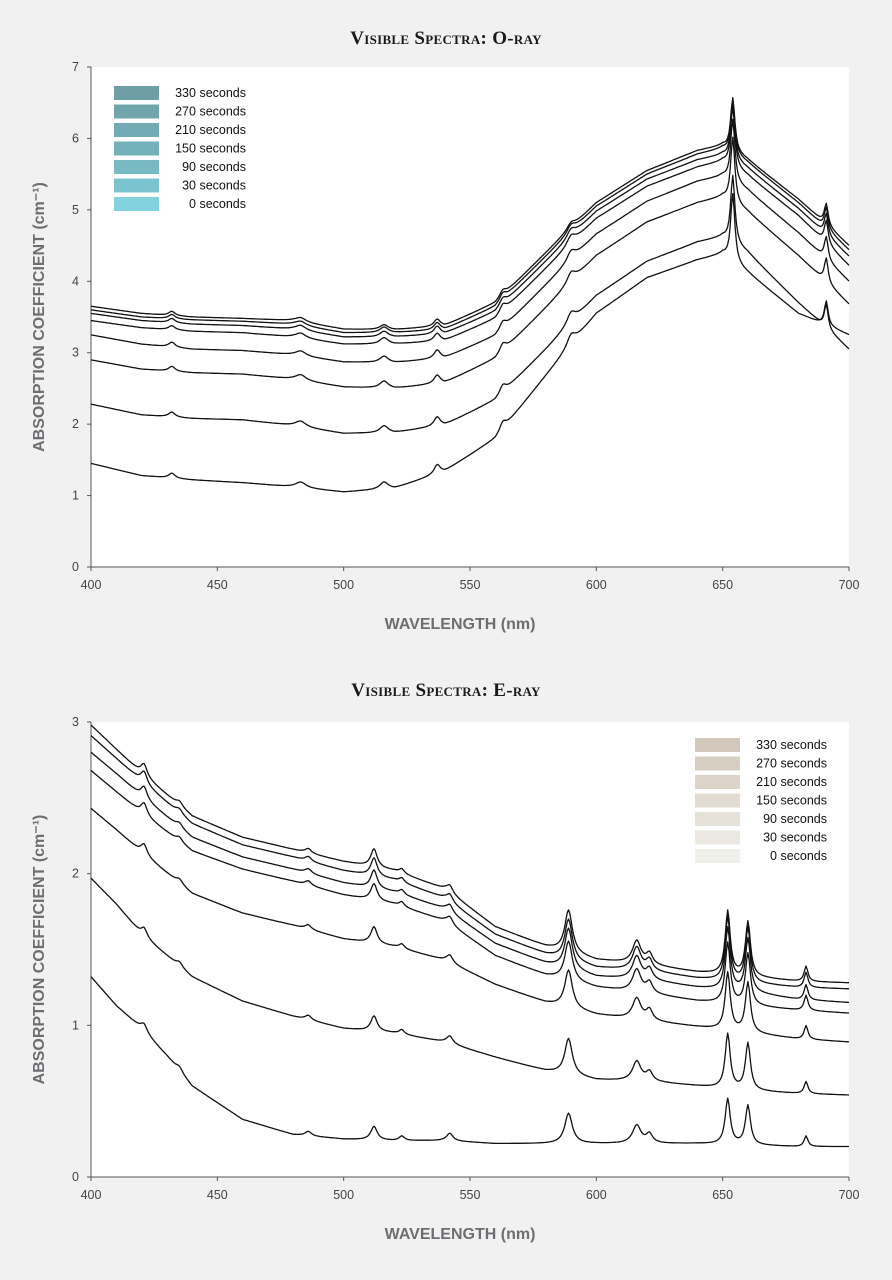 This screenshot has height=1280, width=892. I want to click on y-tick-label: 6, so click(75, 138).